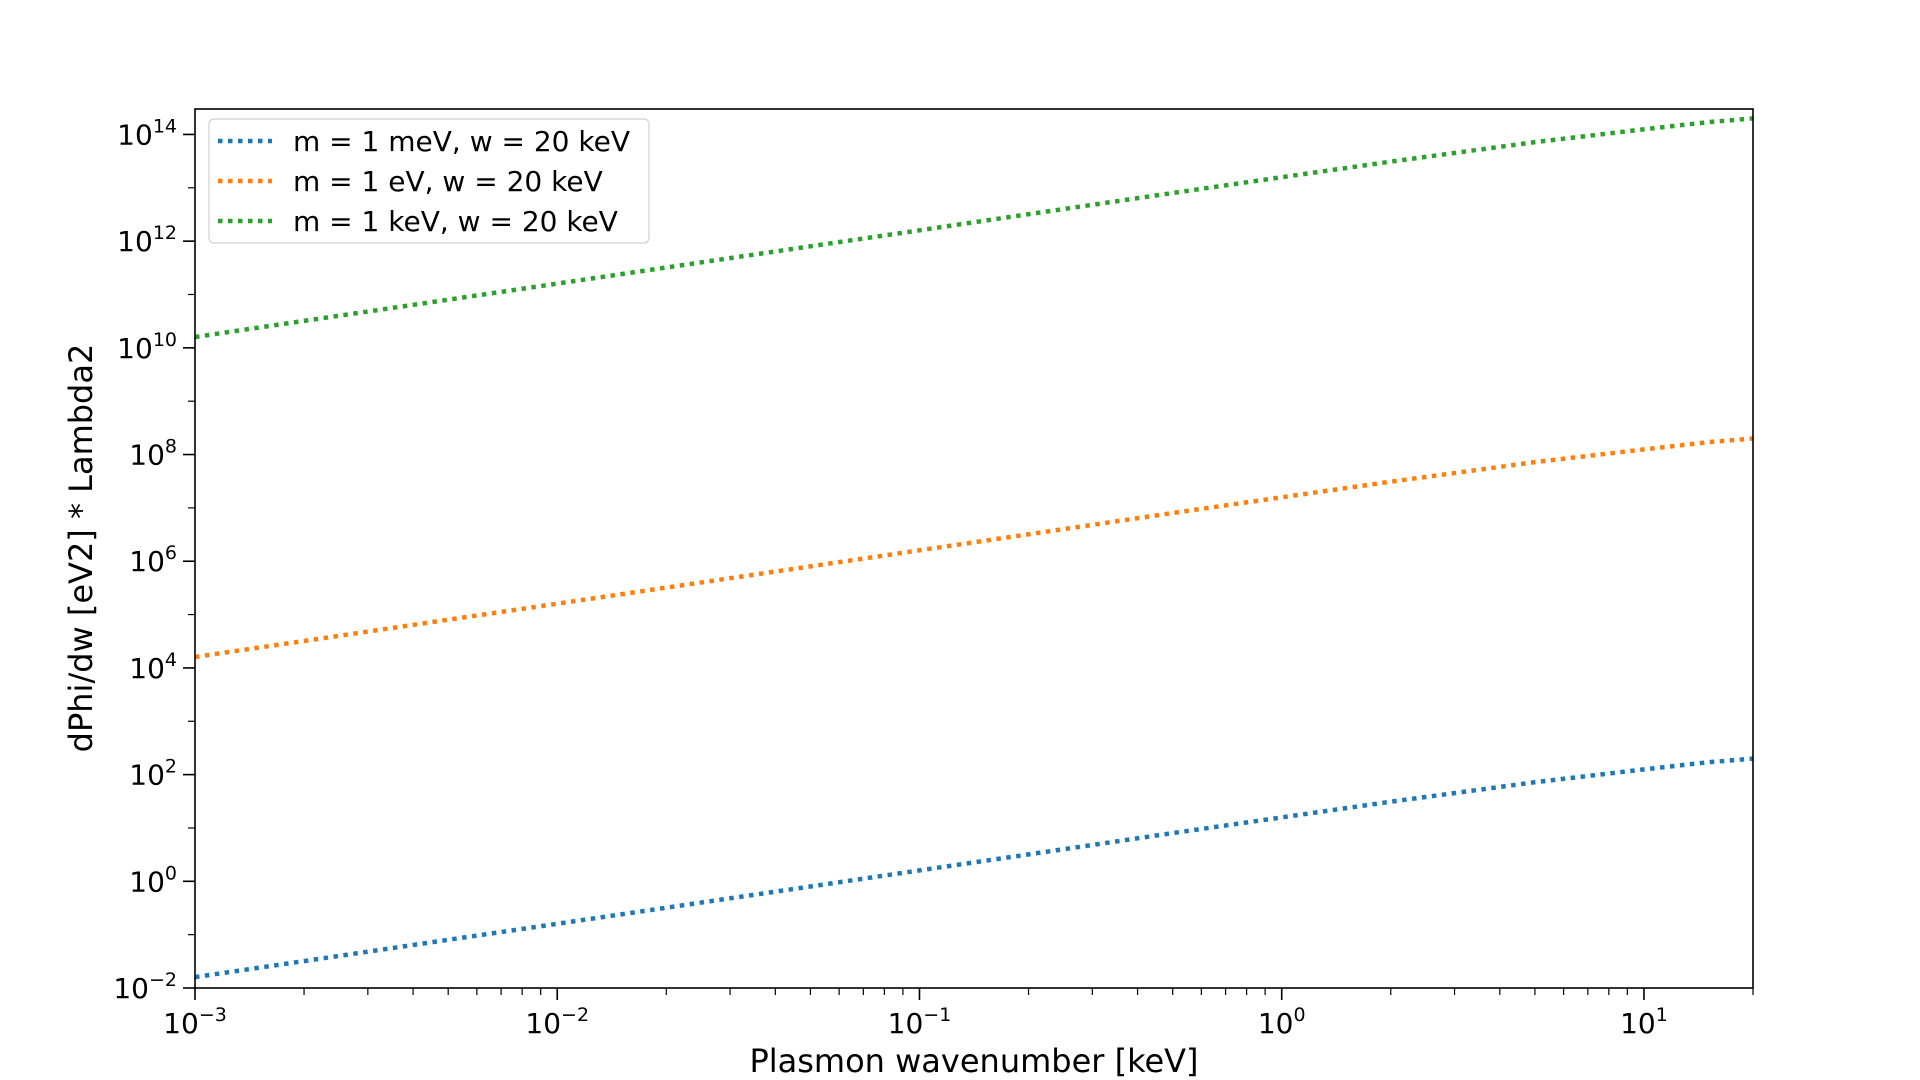 Image resolution: width=1920 pixels, height=1080 pixels. What do you see at coordinates (195, 1022) in the screenshot?
I see `x-tick-label: 10⁻³` at bounding box center [195, 1022].